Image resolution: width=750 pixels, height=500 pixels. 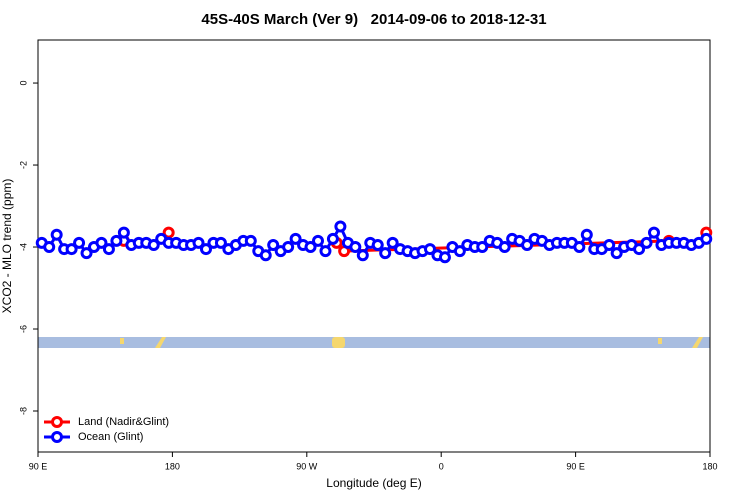 What do you see at coordinates (441, 466) in the screenshot?
I see `x-tick-label: 0` at bounding box center [441, 466].